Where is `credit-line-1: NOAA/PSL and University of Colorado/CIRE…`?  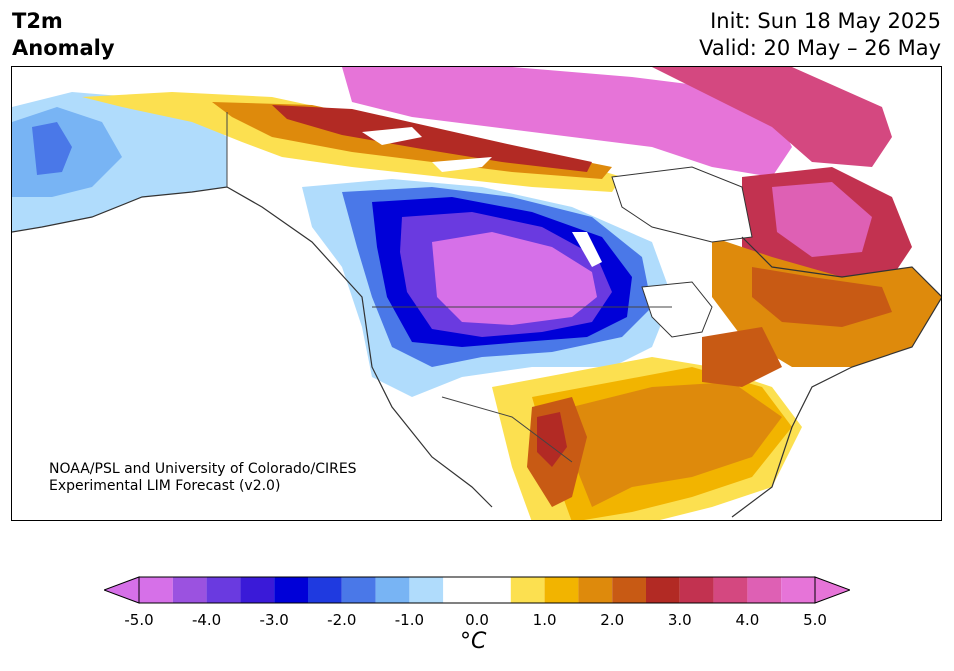
credit-line-1: NOAA/PSL and University of Colorado/CIRE… is located at coordinates (203, 469).